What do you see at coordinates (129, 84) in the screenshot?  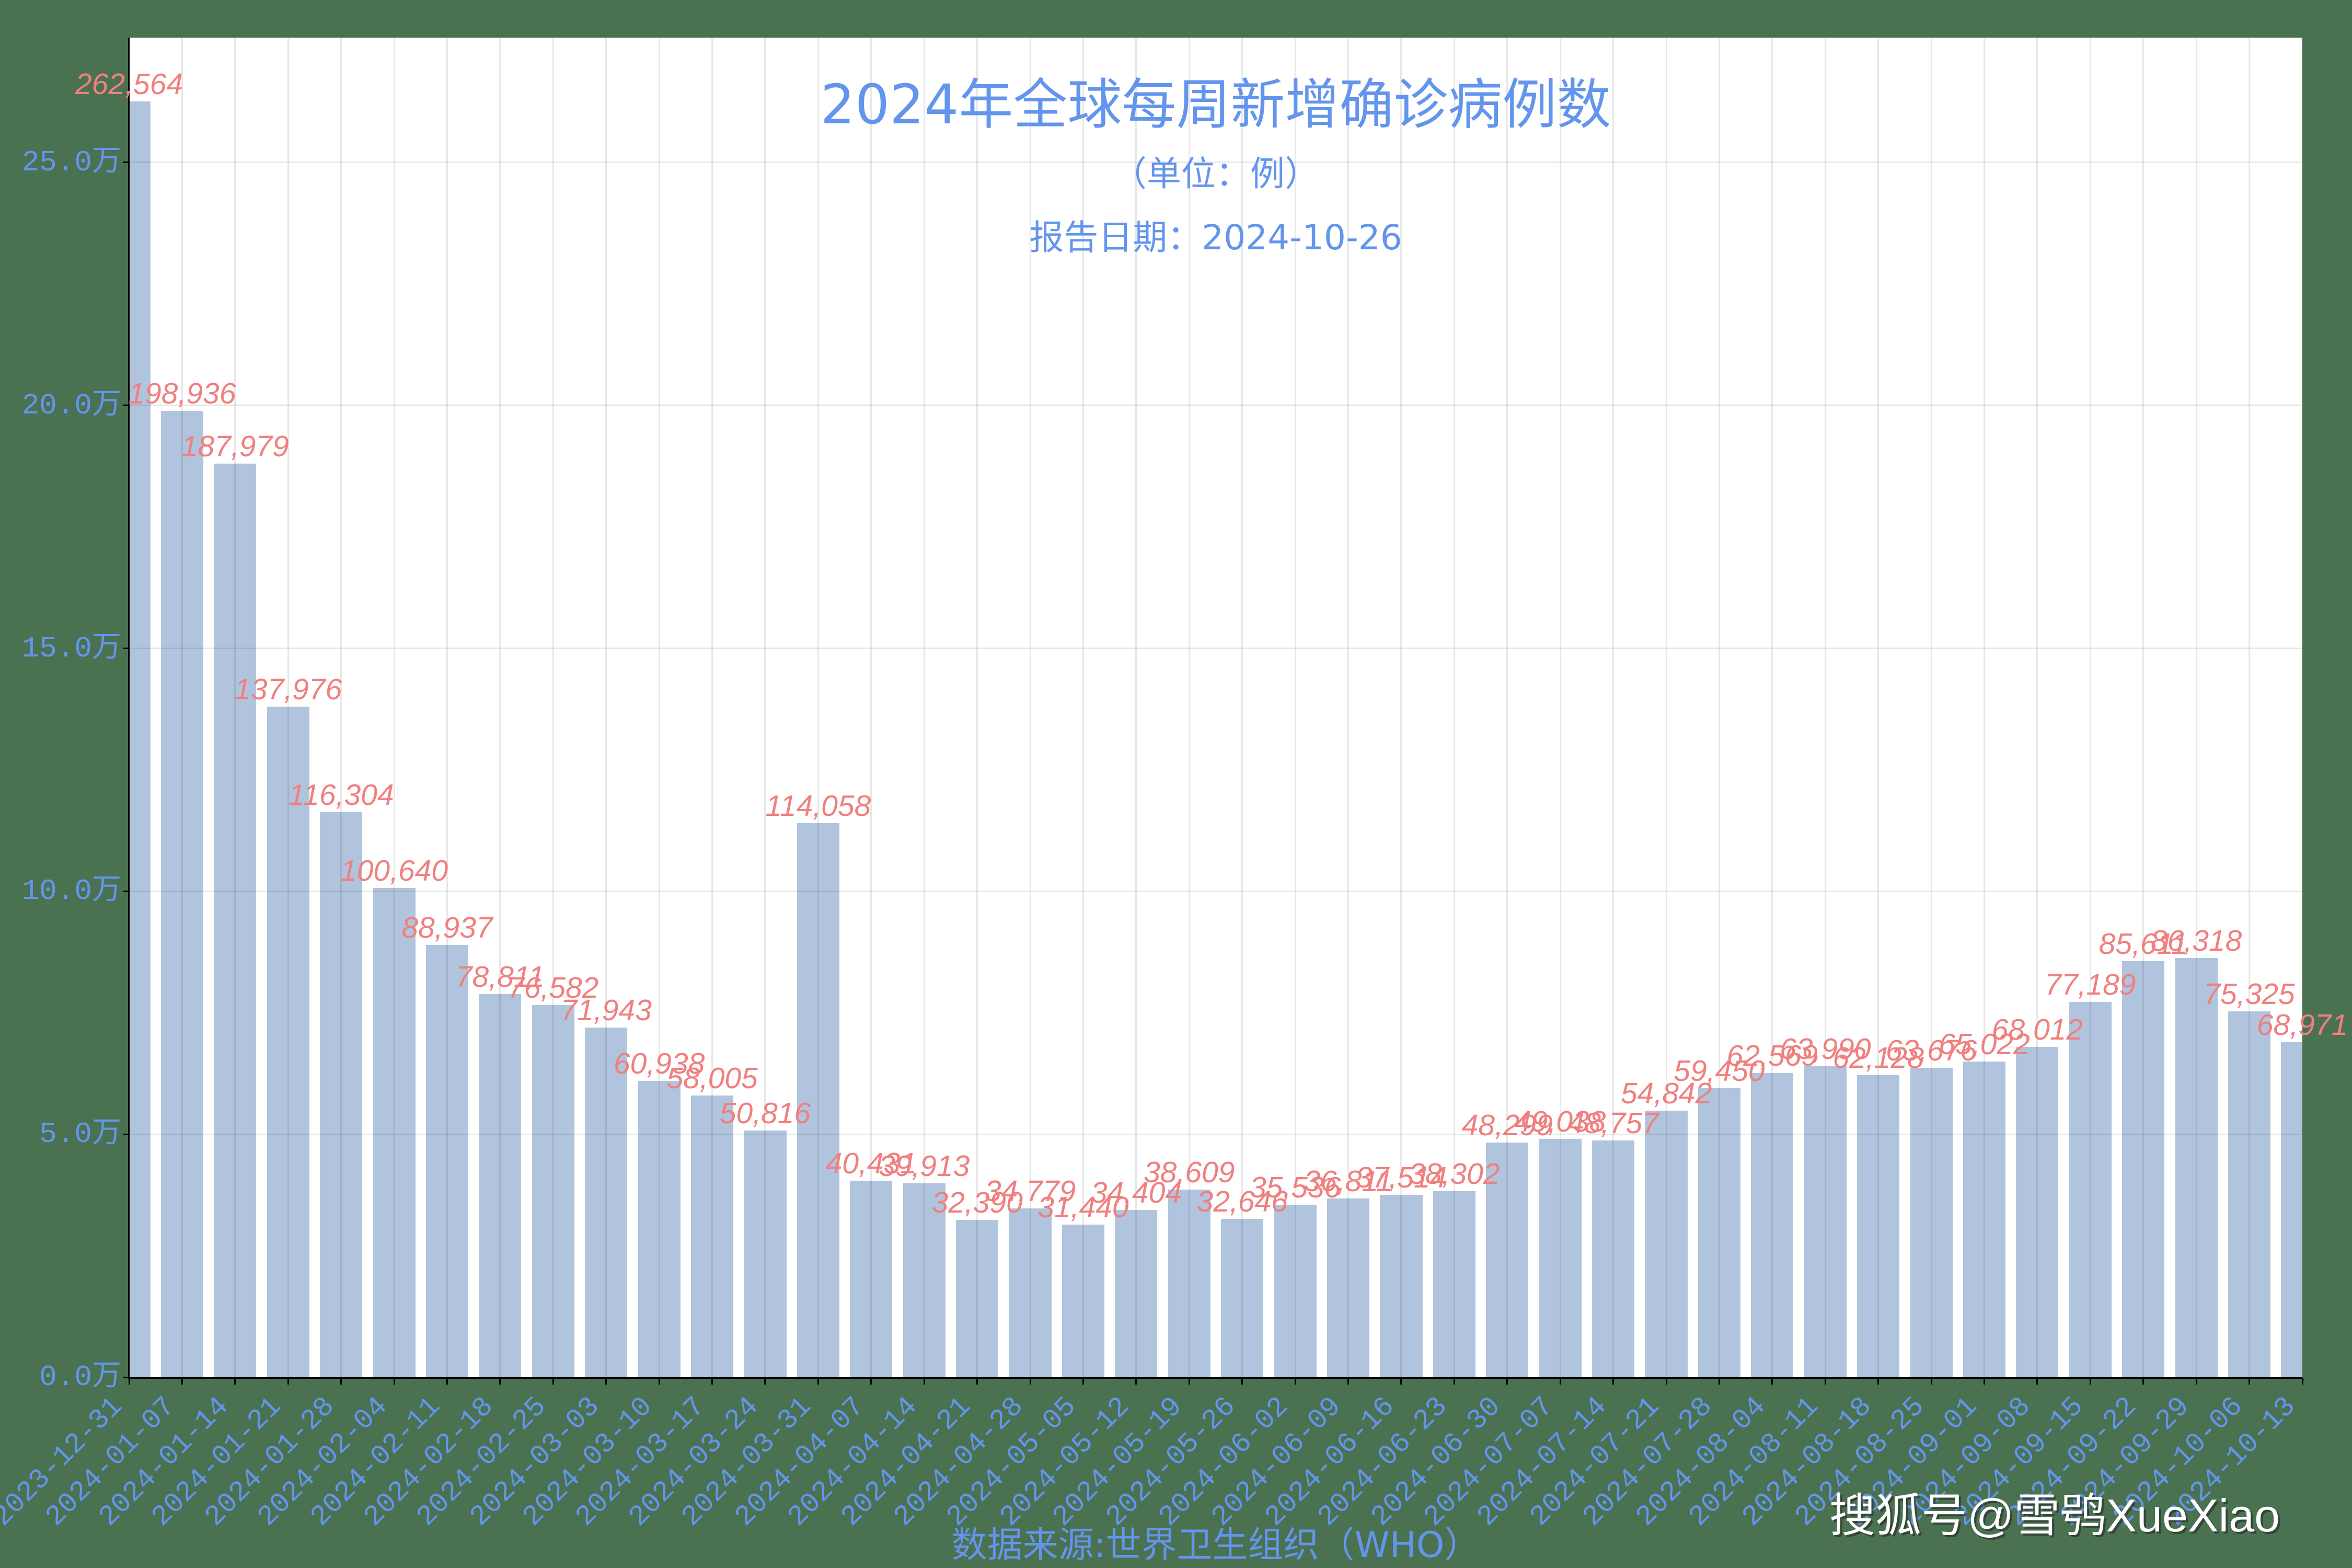 I see `bar-value-label: 262,564` at bounding box center [129, 84].